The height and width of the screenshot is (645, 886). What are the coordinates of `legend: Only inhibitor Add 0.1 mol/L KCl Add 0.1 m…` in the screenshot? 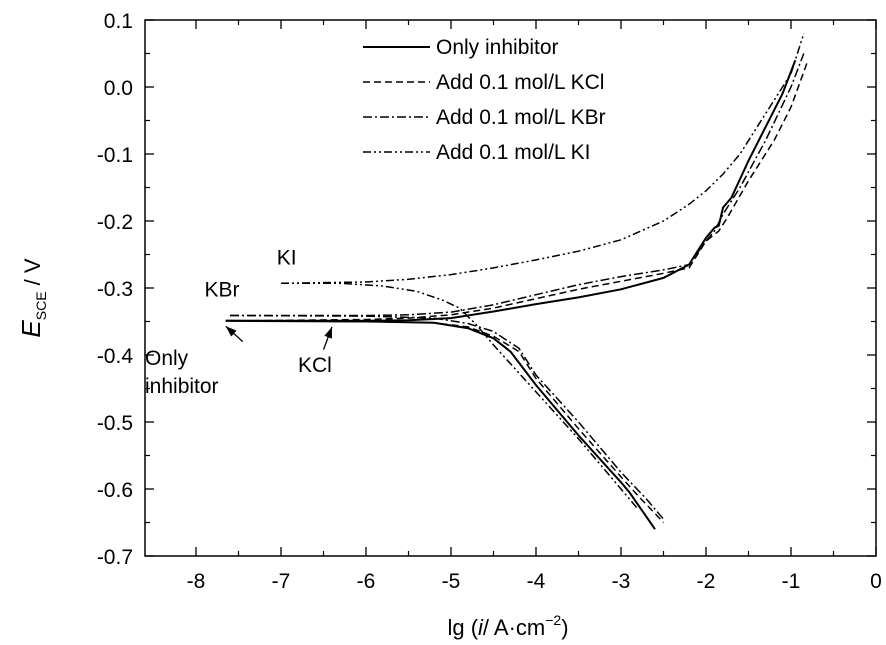 It's located at (484, 100).